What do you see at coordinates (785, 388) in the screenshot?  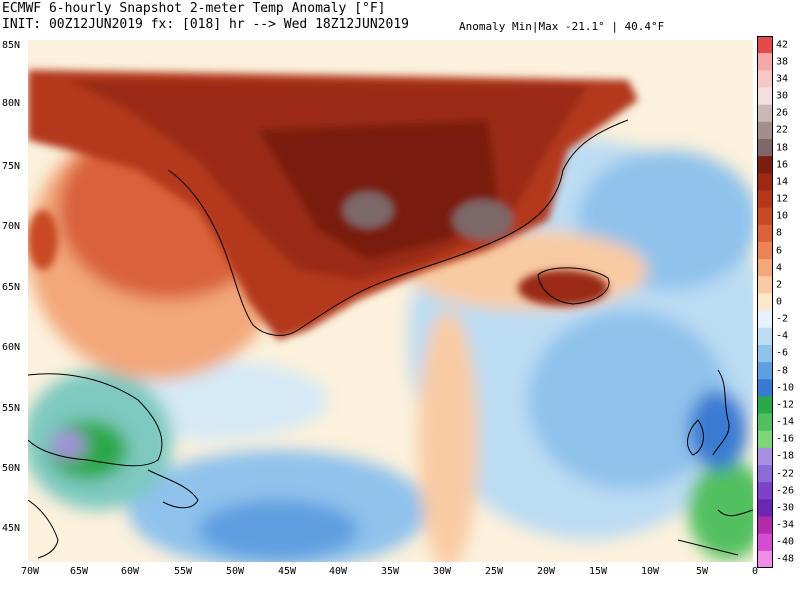 I see `colorbar-label: -10` at bounding box center [785, 388].